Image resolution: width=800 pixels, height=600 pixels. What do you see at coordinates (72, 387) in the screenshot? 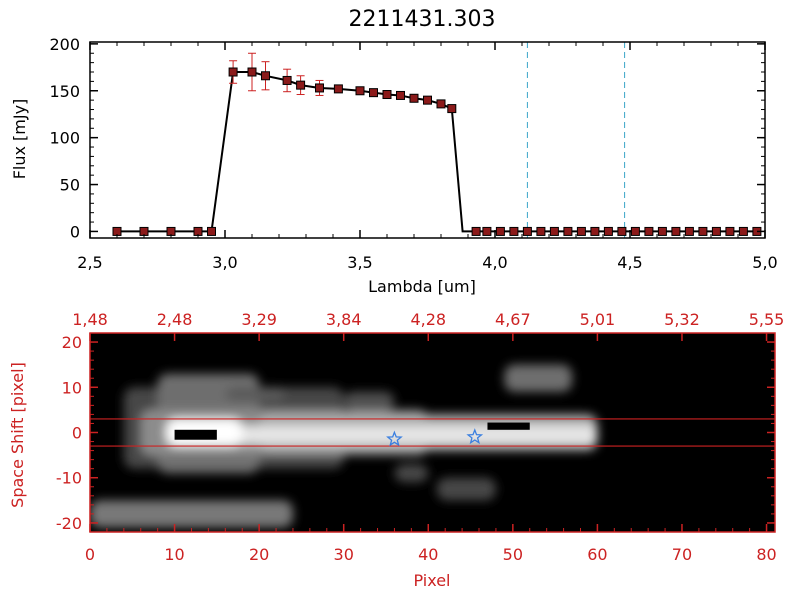
I see `bottom-y-tick-label-3: 10` at bounding box center [72, 387].